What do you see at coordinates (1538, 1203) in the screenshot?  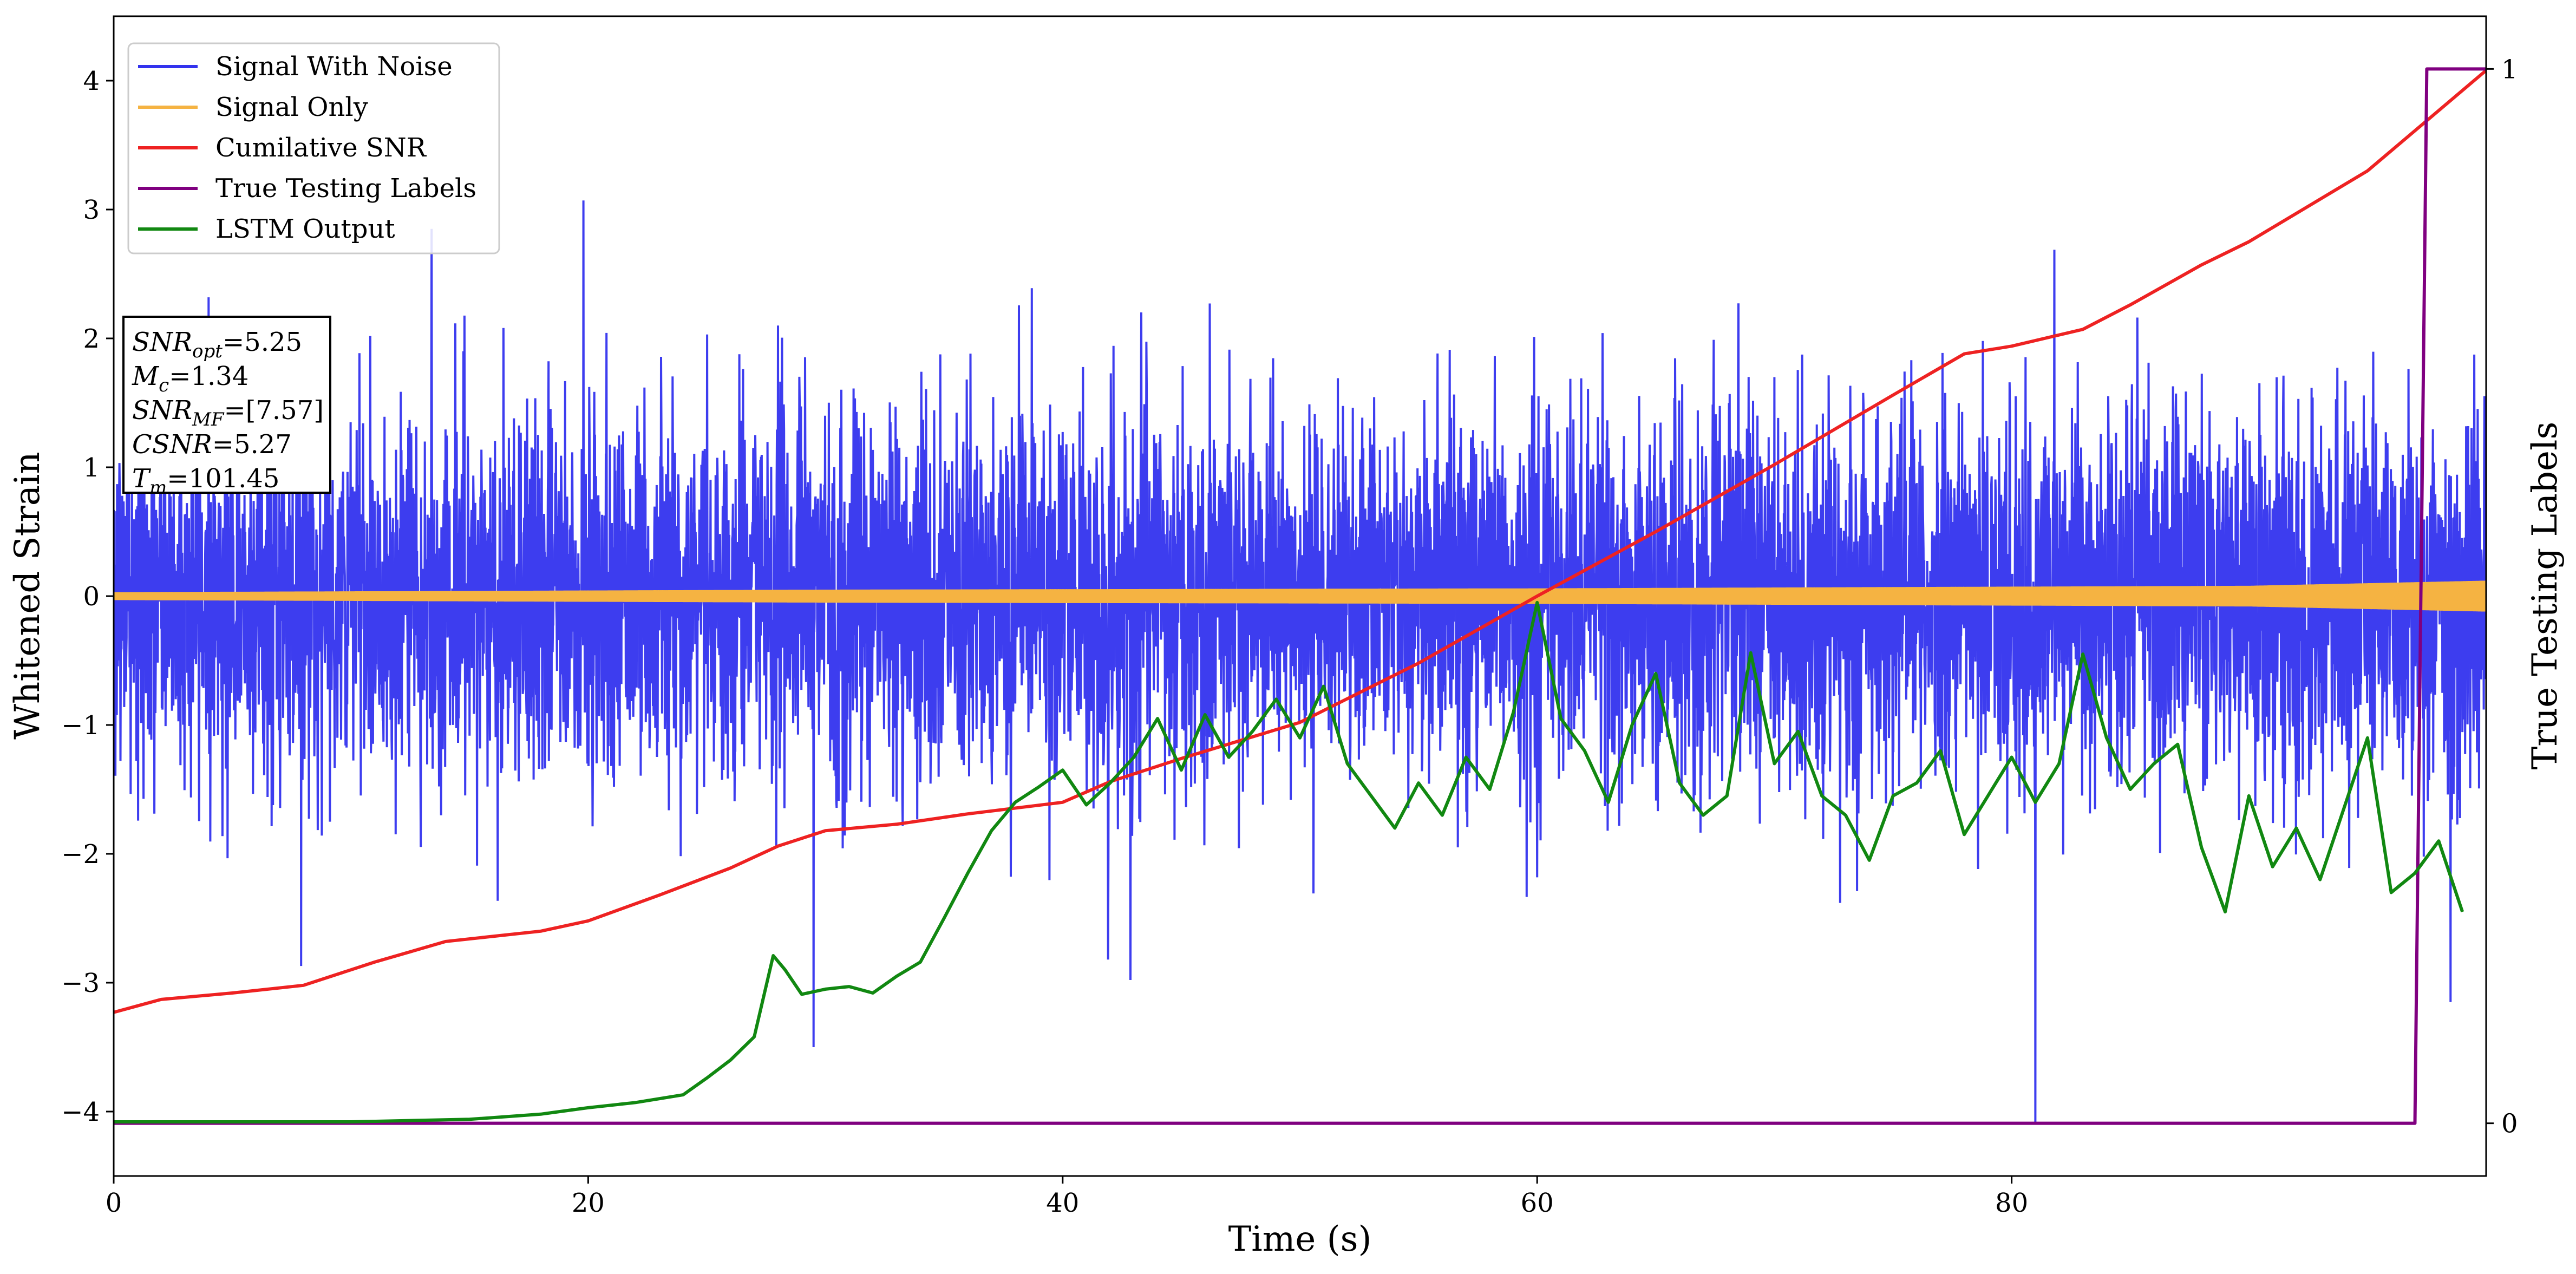 I see `x-tick-label: 60` at bounding box center [1538, 1203].